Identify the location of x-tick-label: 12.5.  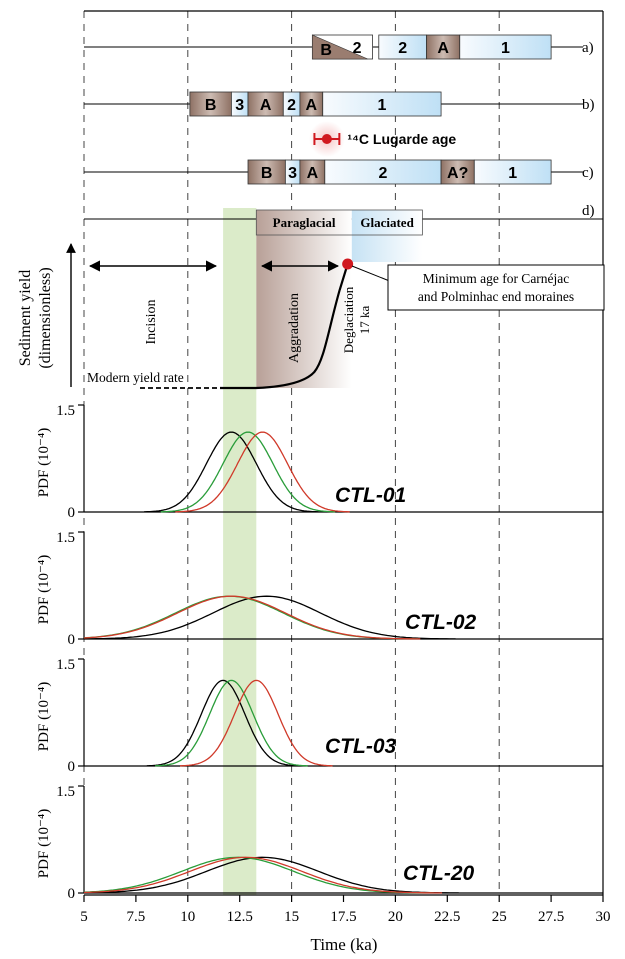
(240, 917).